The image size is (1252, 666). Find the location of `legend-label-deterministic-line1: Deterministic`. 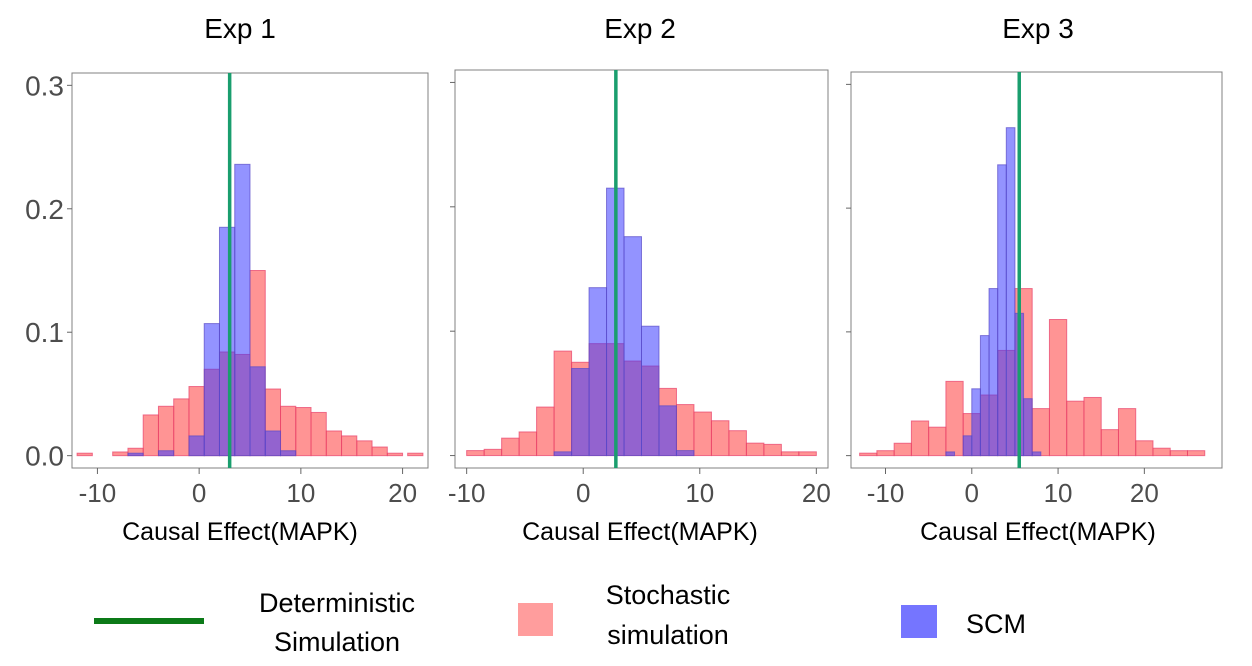

legend-label-deterministic-line1: Deterministic is located at coordinates (337, 603).